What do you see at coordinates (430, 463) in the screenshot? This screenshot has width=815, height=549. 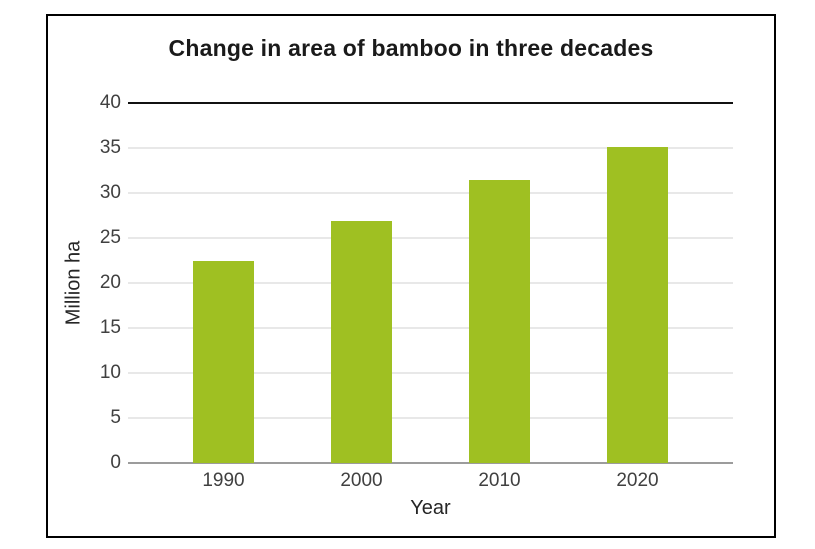 I see `x-axis-line` at bounding box center [430, 463].